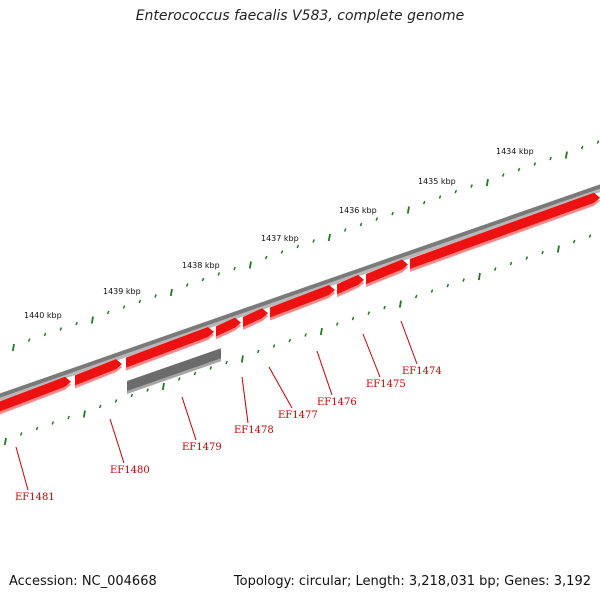 The image size is (600, 600). What do you see at coordinates (202, 447) in the screenshot?
I see `gene-label-ef1479: EF1479` at bounding box center [202, 447].